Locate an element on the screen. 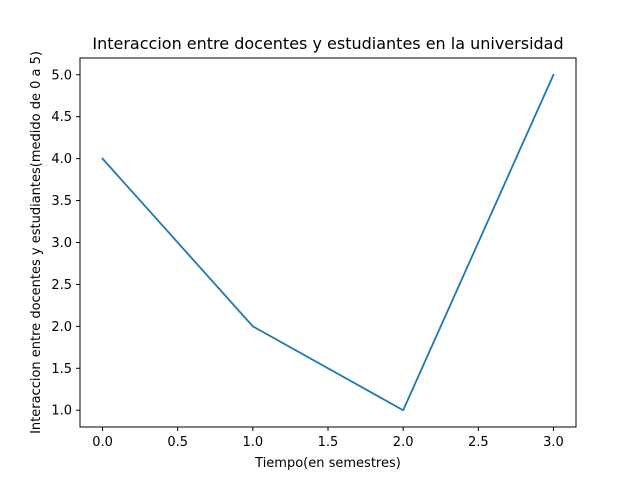 The width and height of the screenshot is (640, 480). y-tick-label: 4.0 is located at coordinates (61, 159).